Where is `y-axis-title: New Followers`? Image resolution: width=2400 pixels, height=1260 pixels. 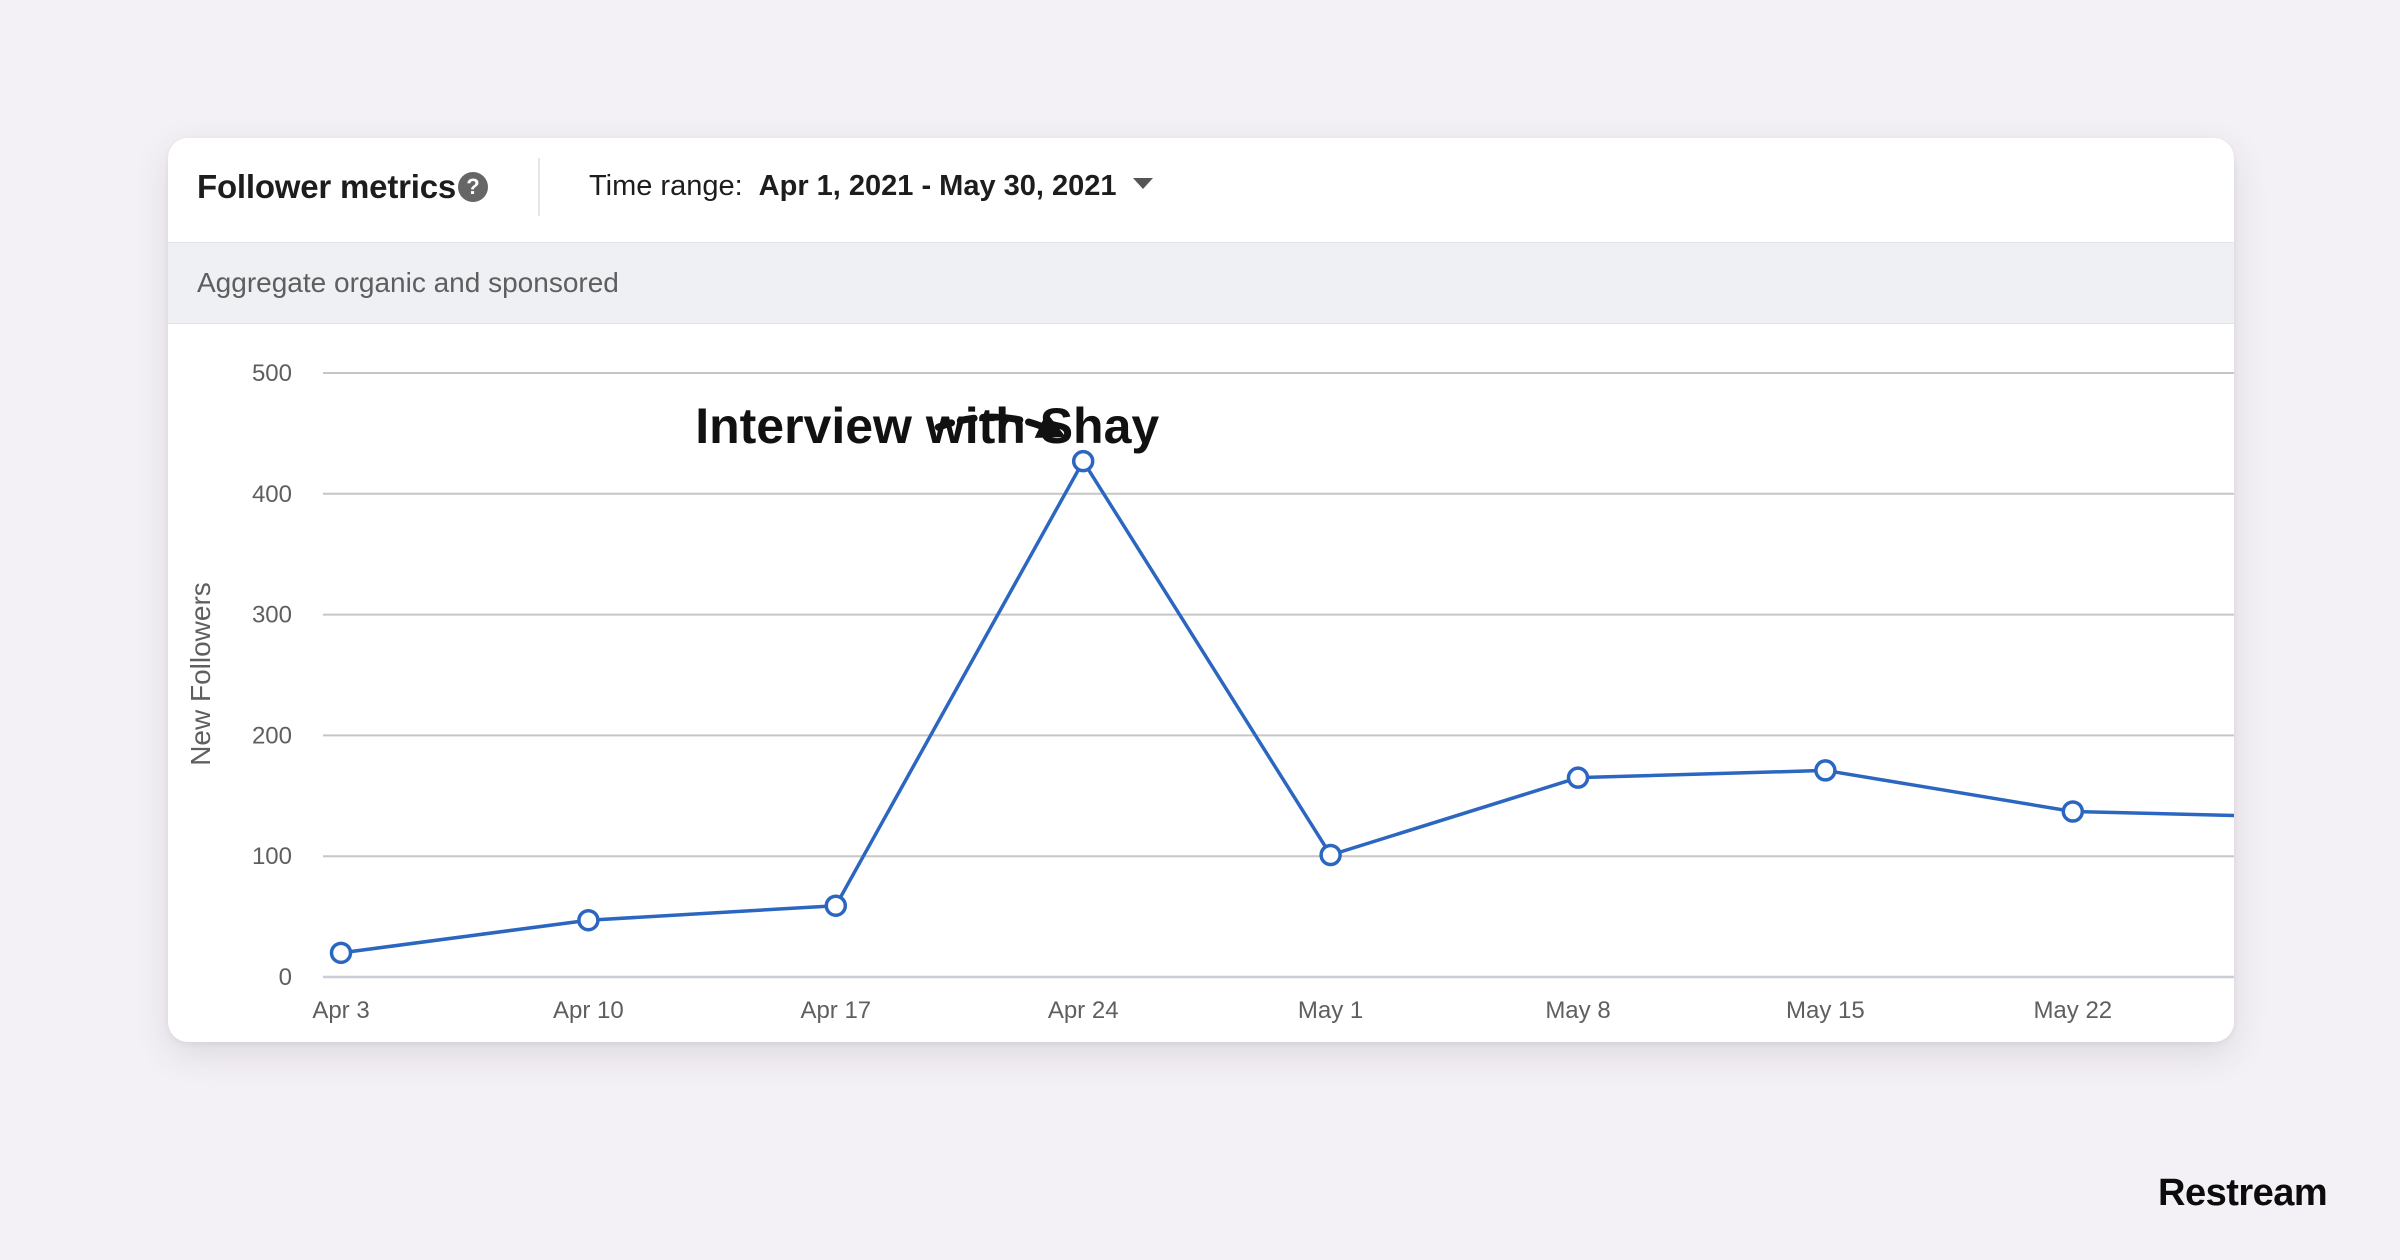
y-axis-title: New Followers is located at coordinates (200, 674).